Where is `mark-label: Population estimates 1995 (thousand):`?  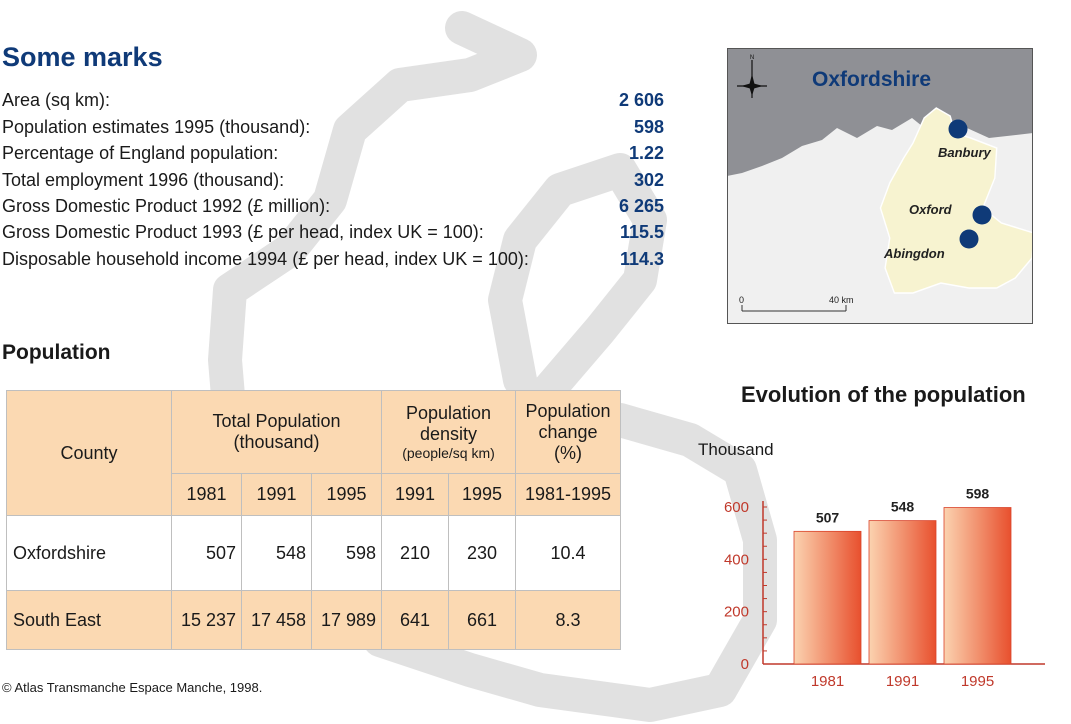 mark-label: Population estimates 1995 (thousand): is located at coordinates (156, 127).